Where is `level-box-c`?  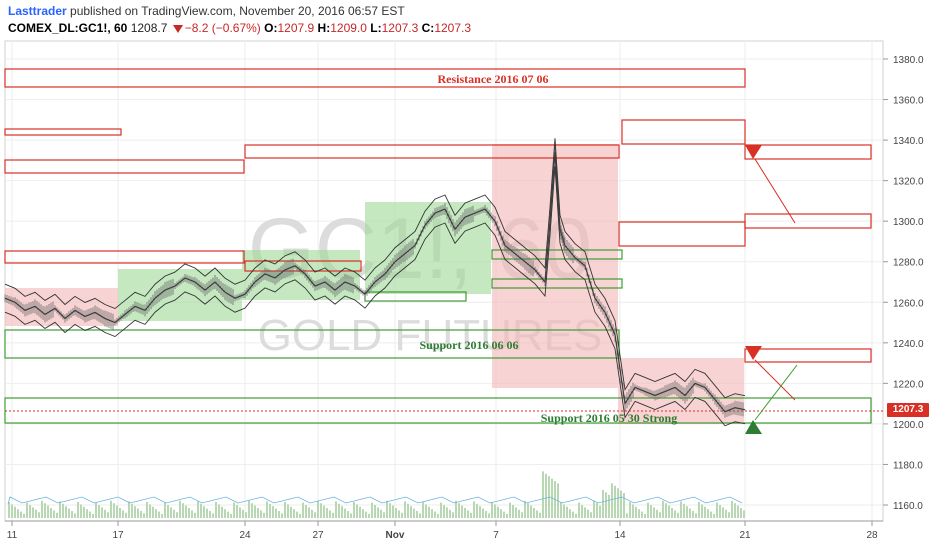 level-box-c is located at coordinates (432, 151).